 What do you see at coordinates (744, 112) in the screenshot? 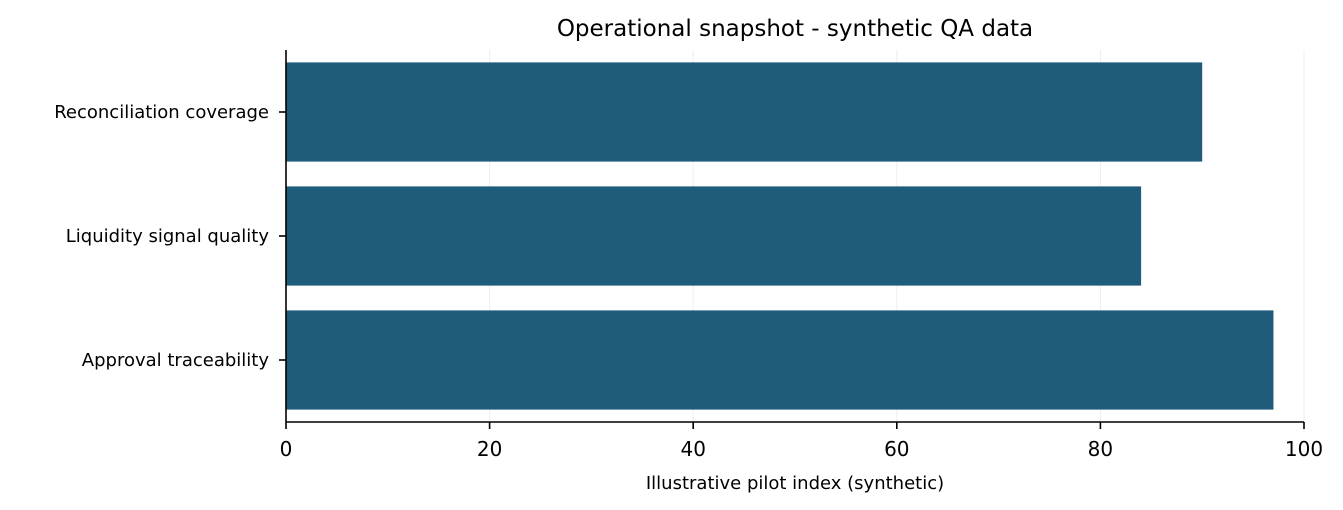
I see `bar-reconciliation-coverage` at bounding box center [744, 112].